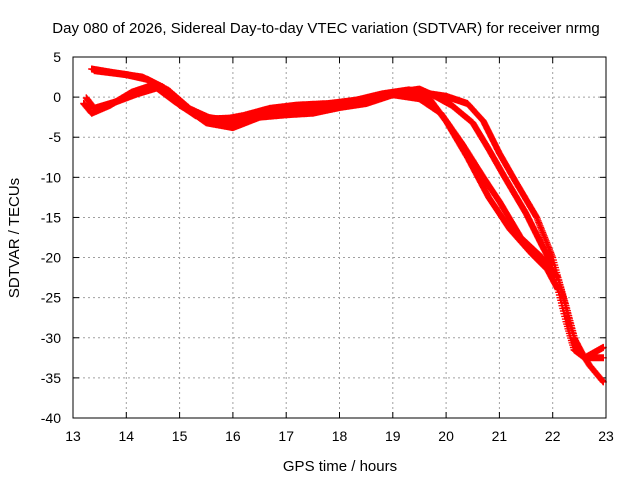  What do you see at coordinates (233, 436) in the screenshot?
I see `x-tick-label: 16` at bounding box center [233, 436].